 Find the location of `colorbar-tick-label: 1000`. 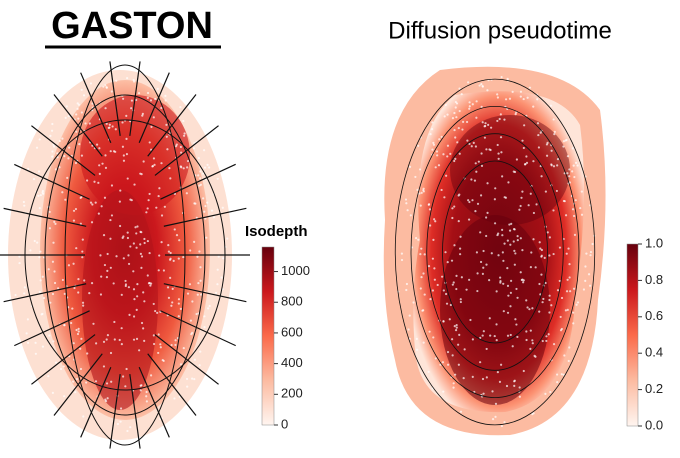

colorbar-tick-label: 1000 is located at coordinates (295, 270).